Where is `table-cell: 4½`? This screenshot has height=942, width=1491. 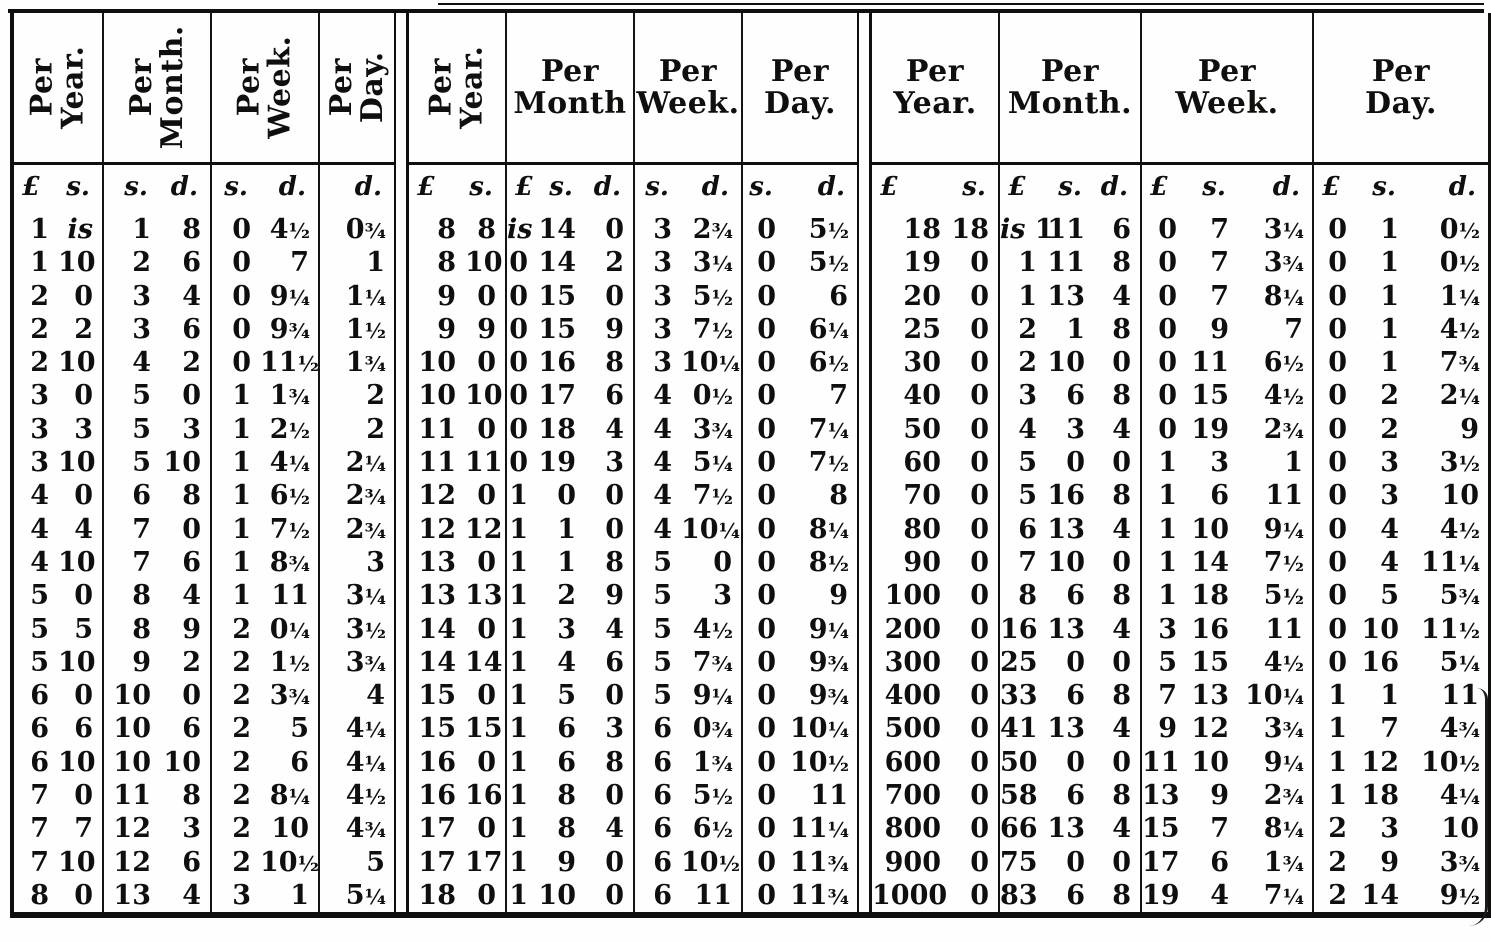
table-cell: 4½ is located at coordinates (290, 230).